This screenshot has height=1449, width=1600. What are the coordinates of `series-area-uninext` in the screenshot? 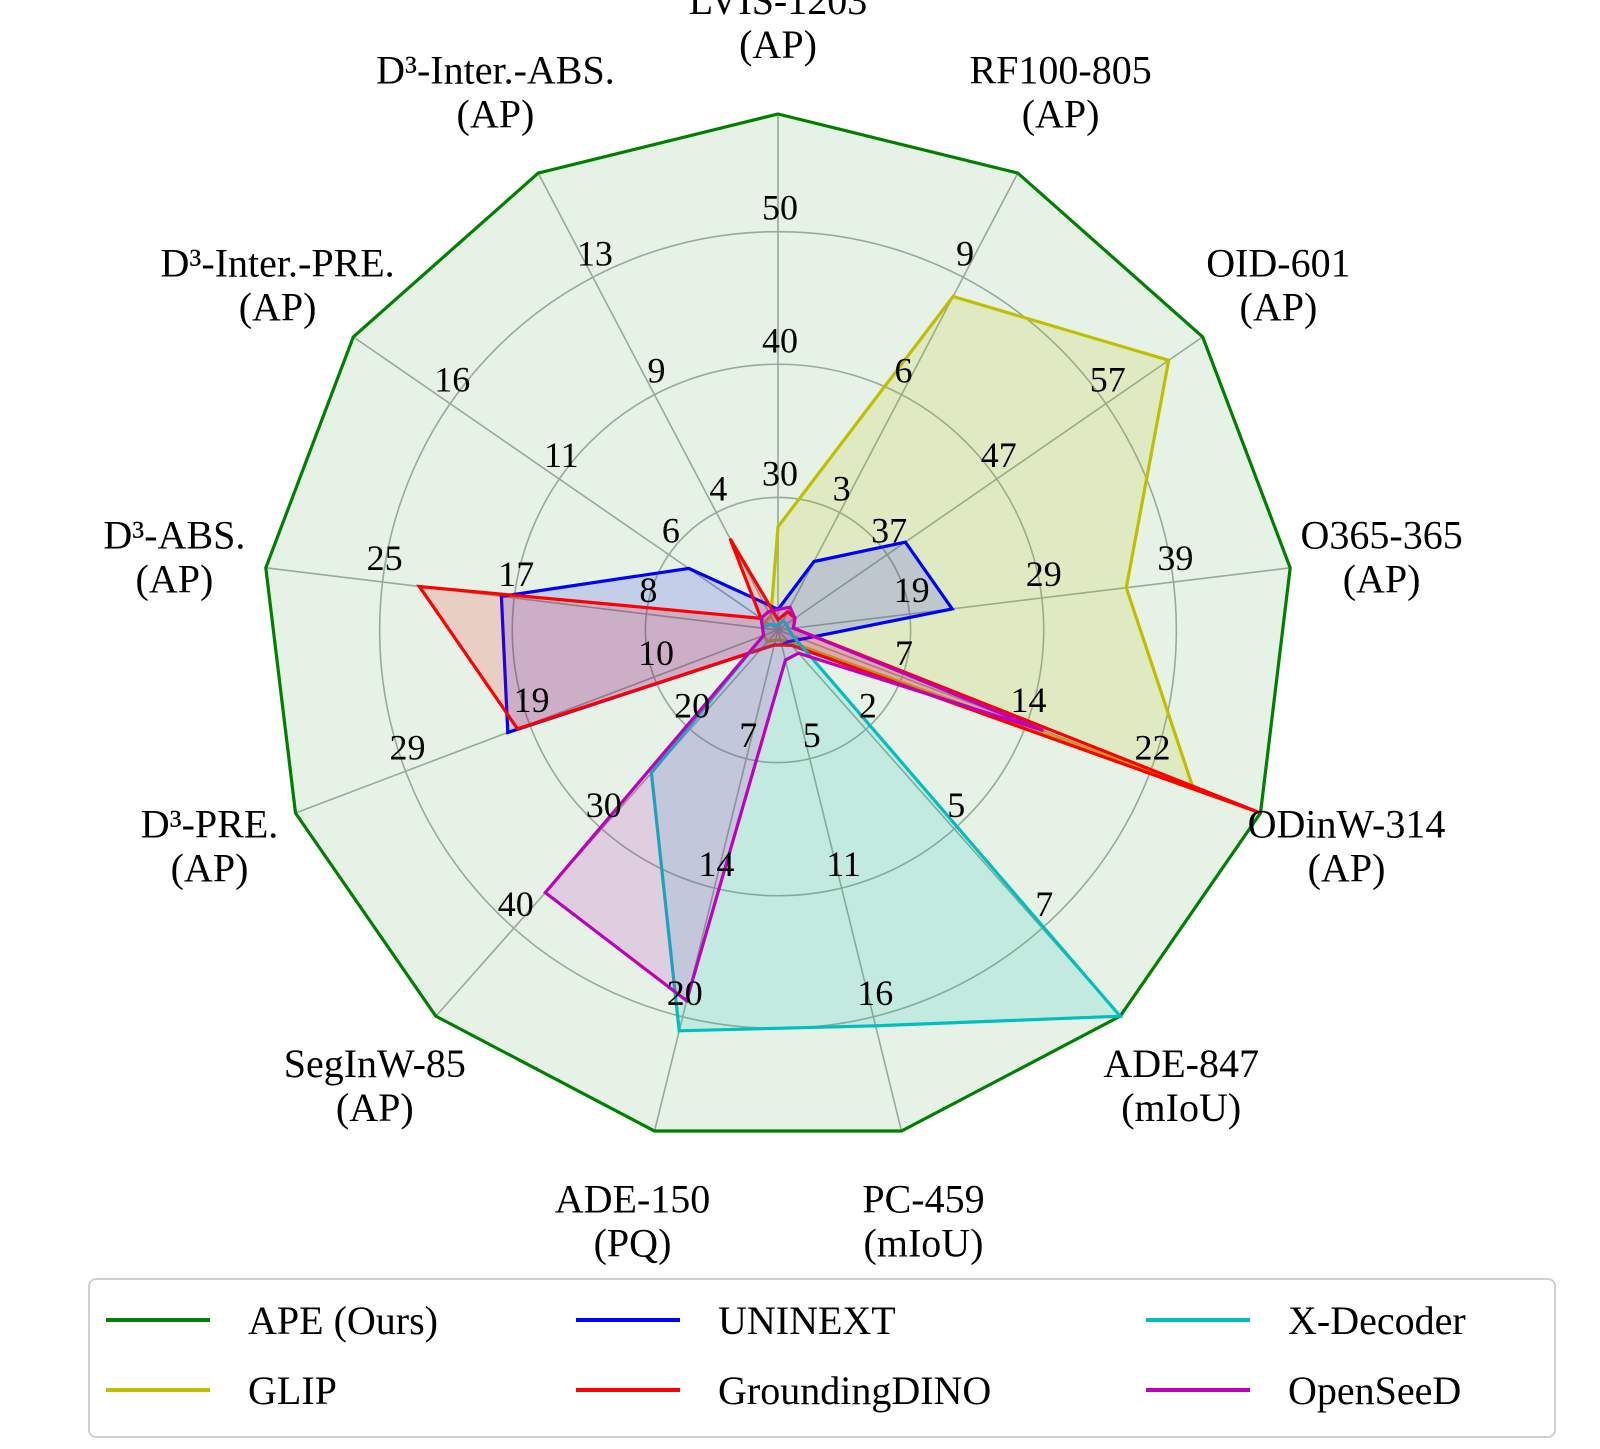 It's located at (727, 637).